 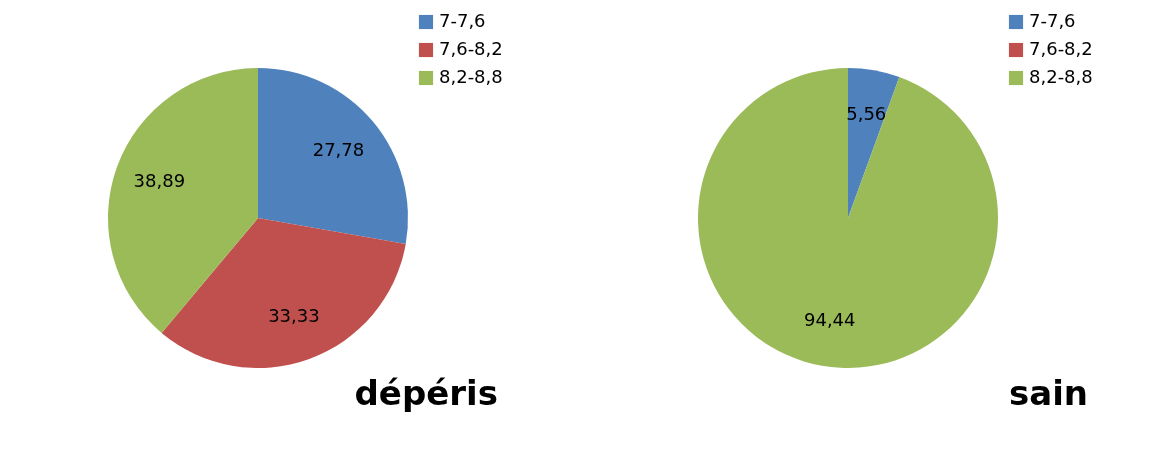 What do you see at coordinates (829, 320) in the screenshot?
I see `data-label: 94,44` at bounding box center [829, 320].